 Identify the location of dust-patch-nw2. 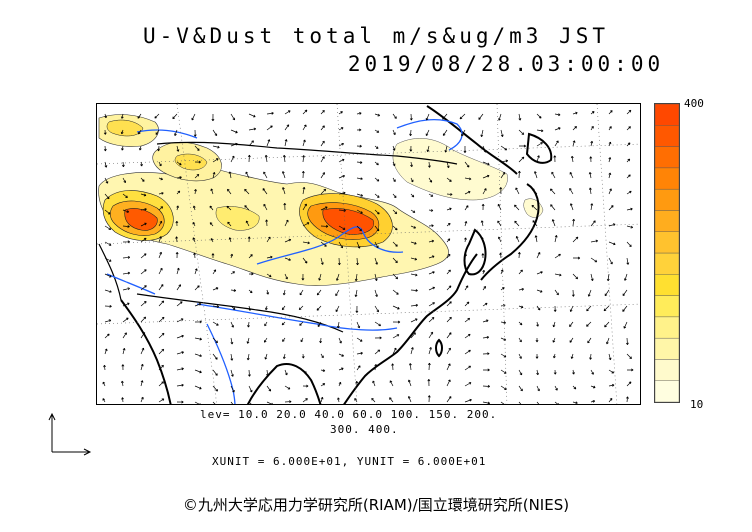
(125, 128).